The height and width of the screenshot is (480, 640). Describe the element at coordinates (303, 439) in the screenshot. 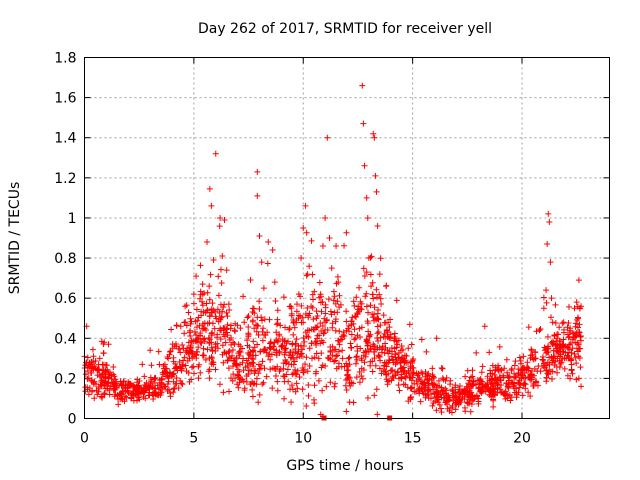

I see `x-tick-label: 10` at that location.